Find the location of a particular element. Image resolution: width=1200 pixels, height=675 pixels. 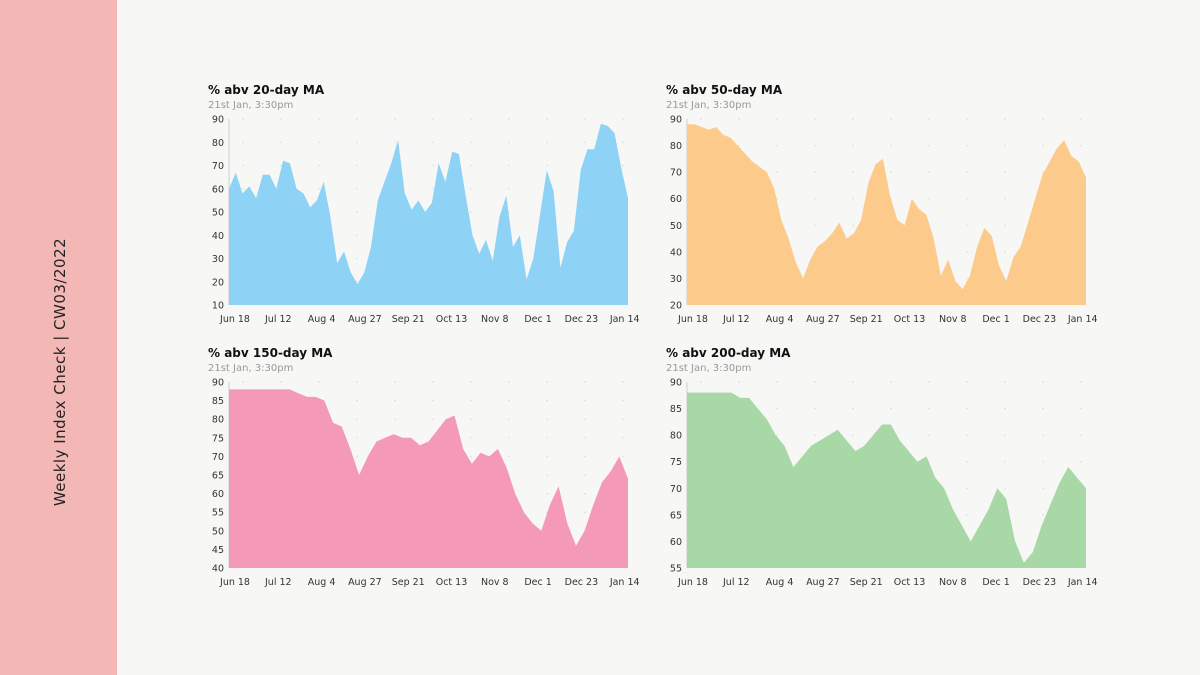

y-tick-label: 50 is located at coordinates (218, 531).